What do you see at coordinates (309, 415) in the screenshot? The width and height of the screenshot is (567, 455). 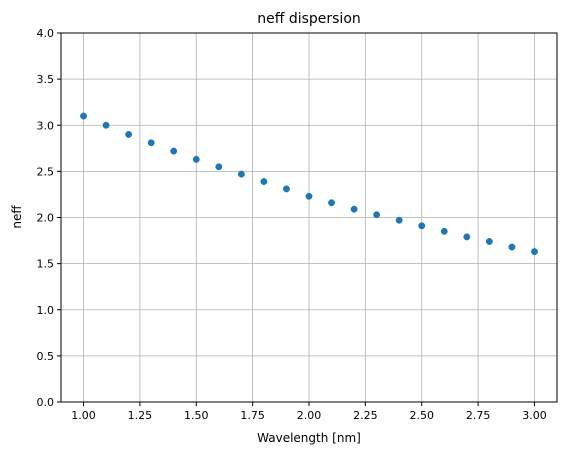 I see `x-tick-label: 2.00` at bounding box center [309, 415].